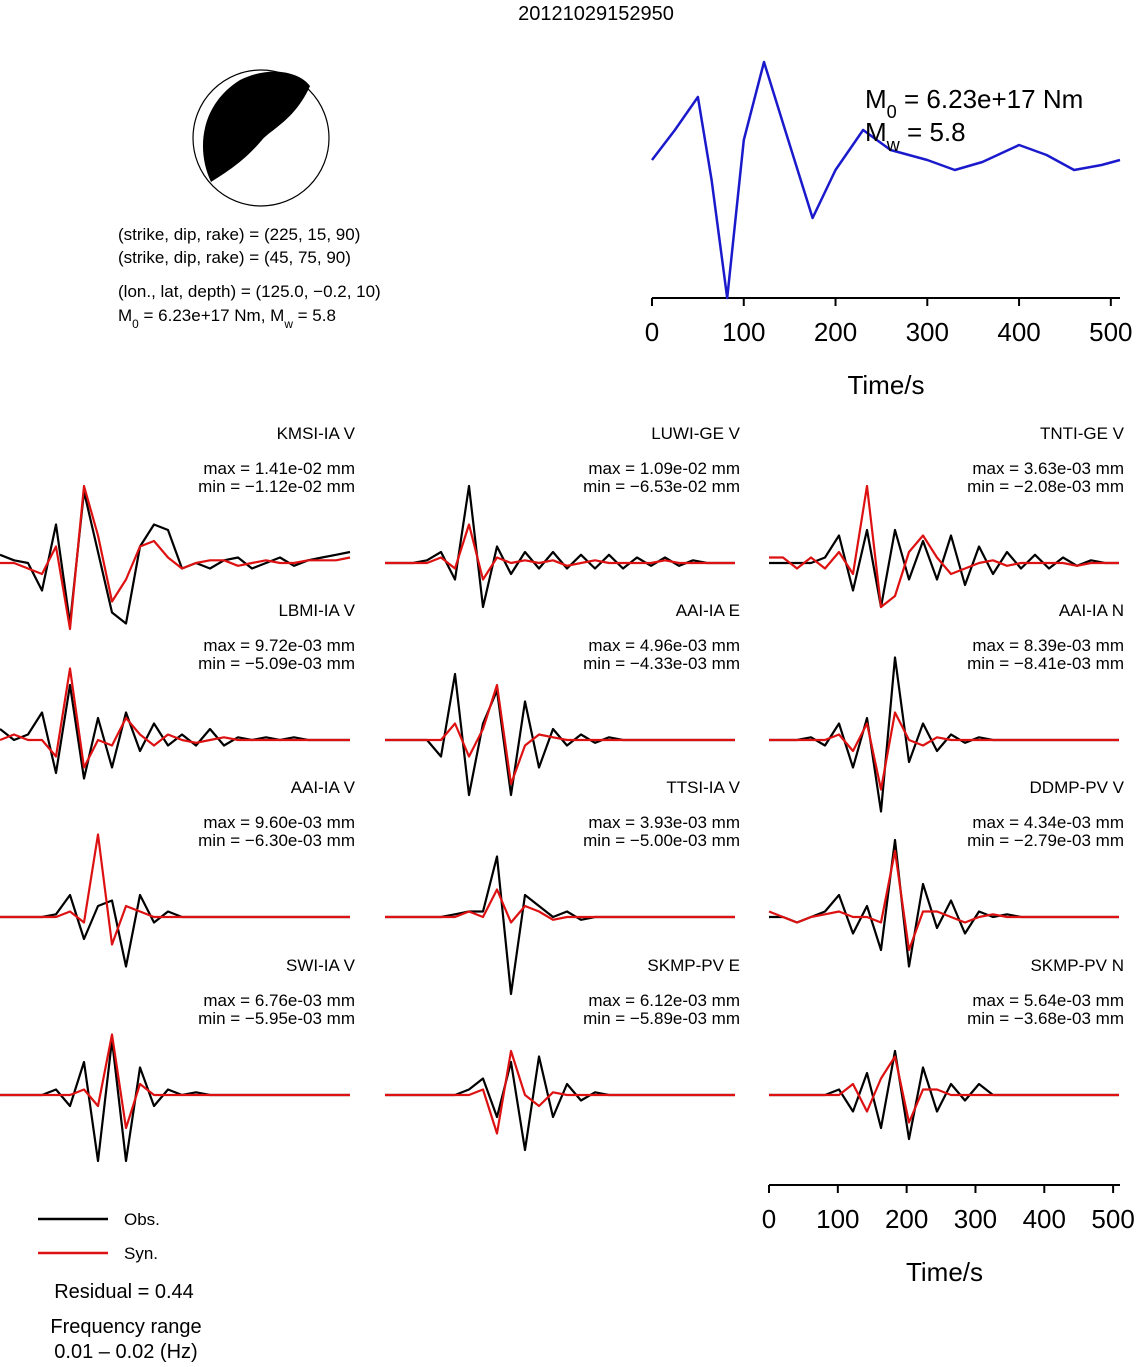 The height and width of the screenshot is (1367, 1140). I want to click on text-part: = 6.23e+17 Nm, M, so click(212, 315).